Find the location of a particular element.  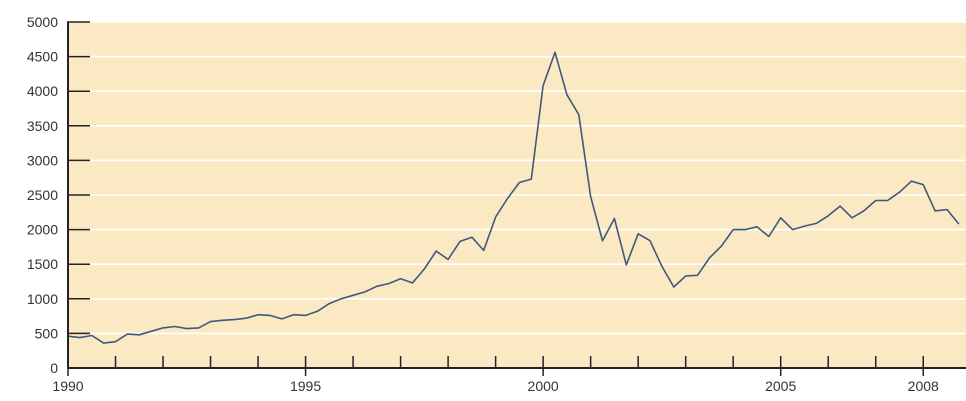

y-tick-label-5000: 5000 is located at coordinates (42, 22).